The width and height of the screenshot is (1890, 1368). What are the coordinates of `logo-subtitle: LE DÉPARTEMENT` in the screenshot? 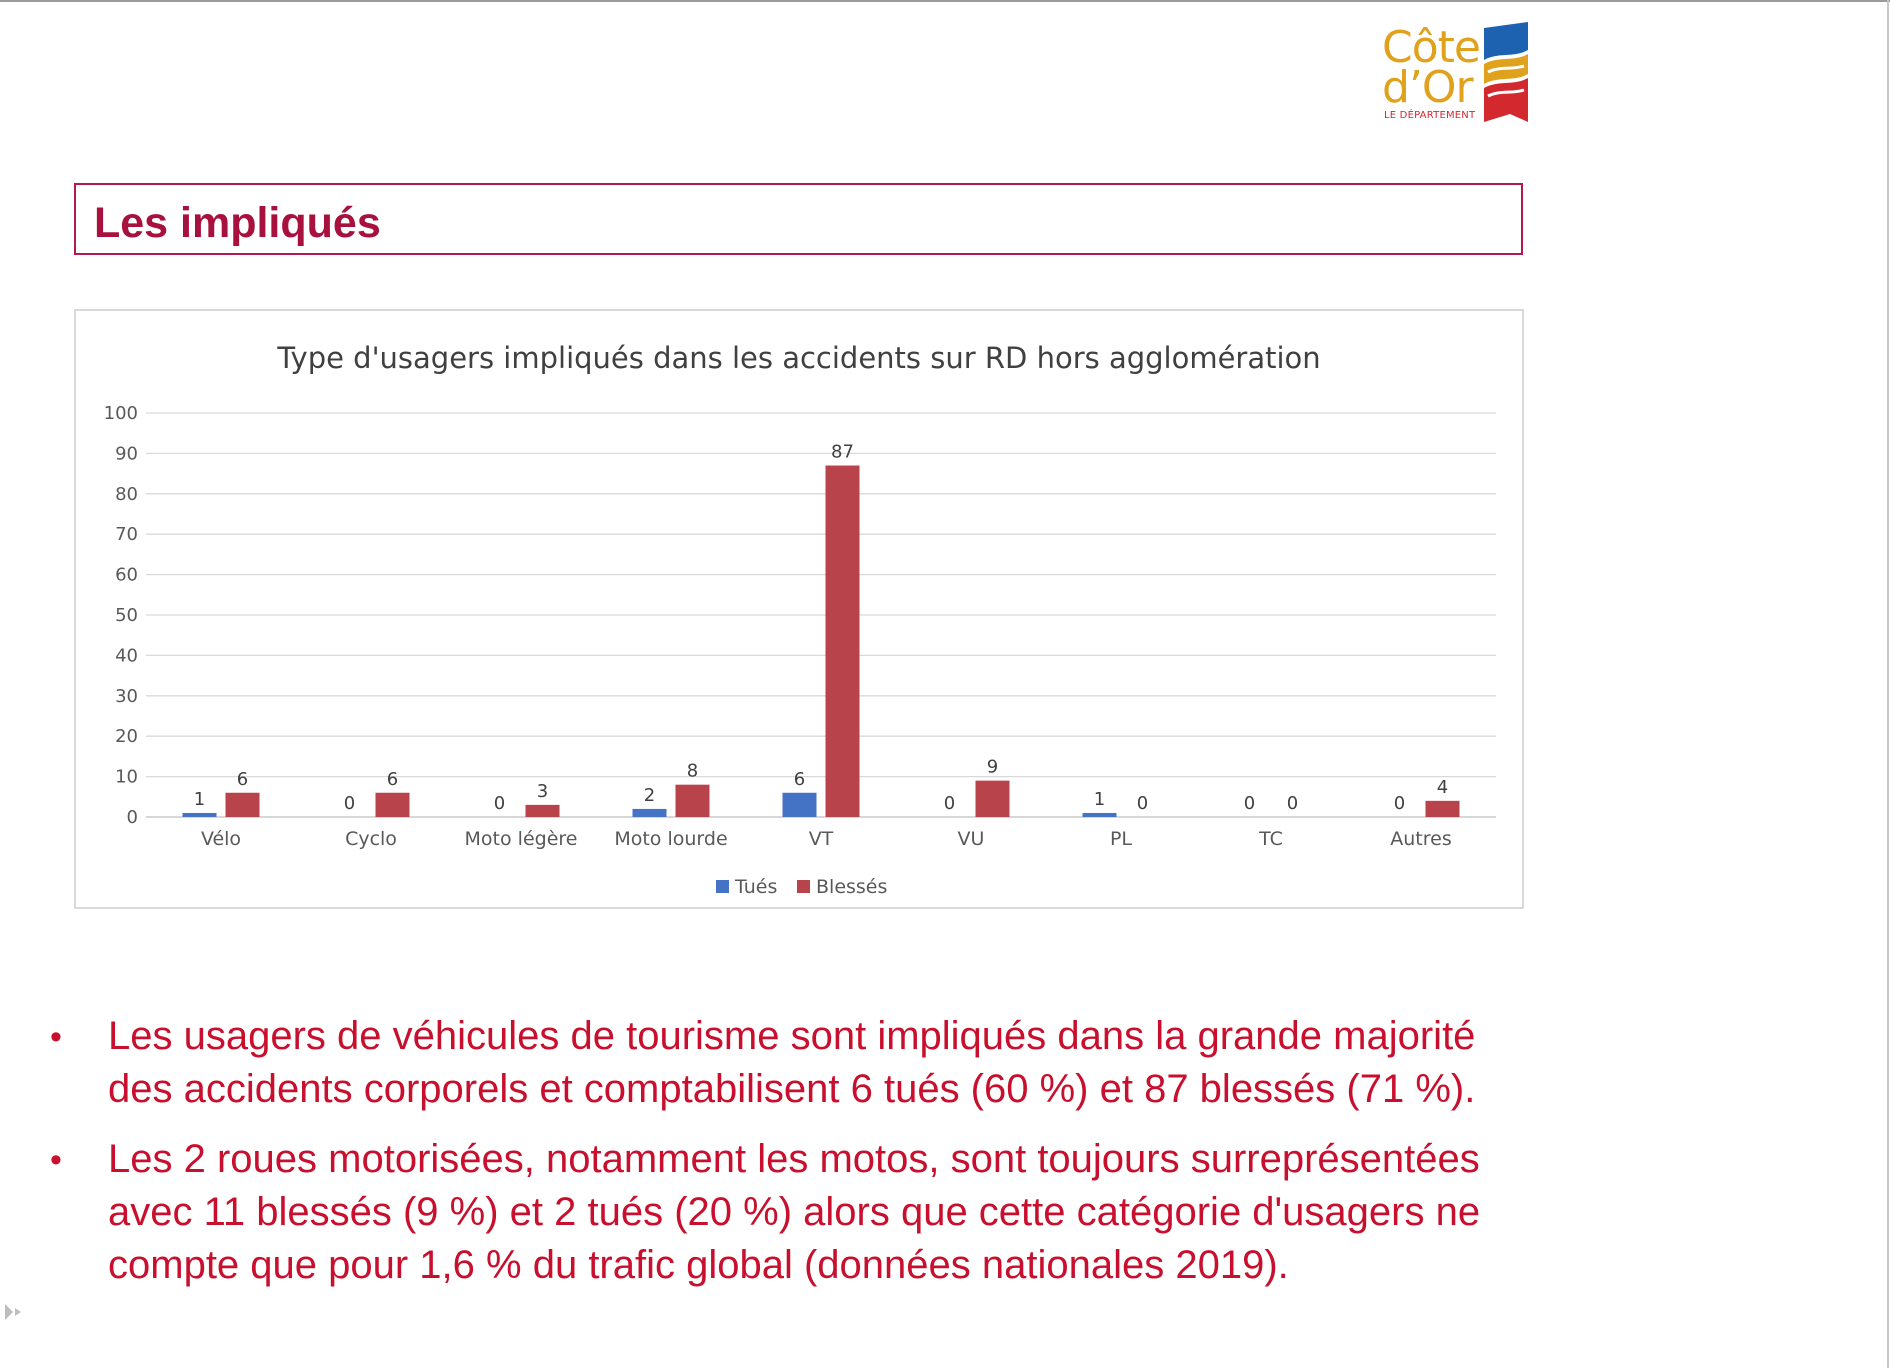 It's located at (1430, 115).